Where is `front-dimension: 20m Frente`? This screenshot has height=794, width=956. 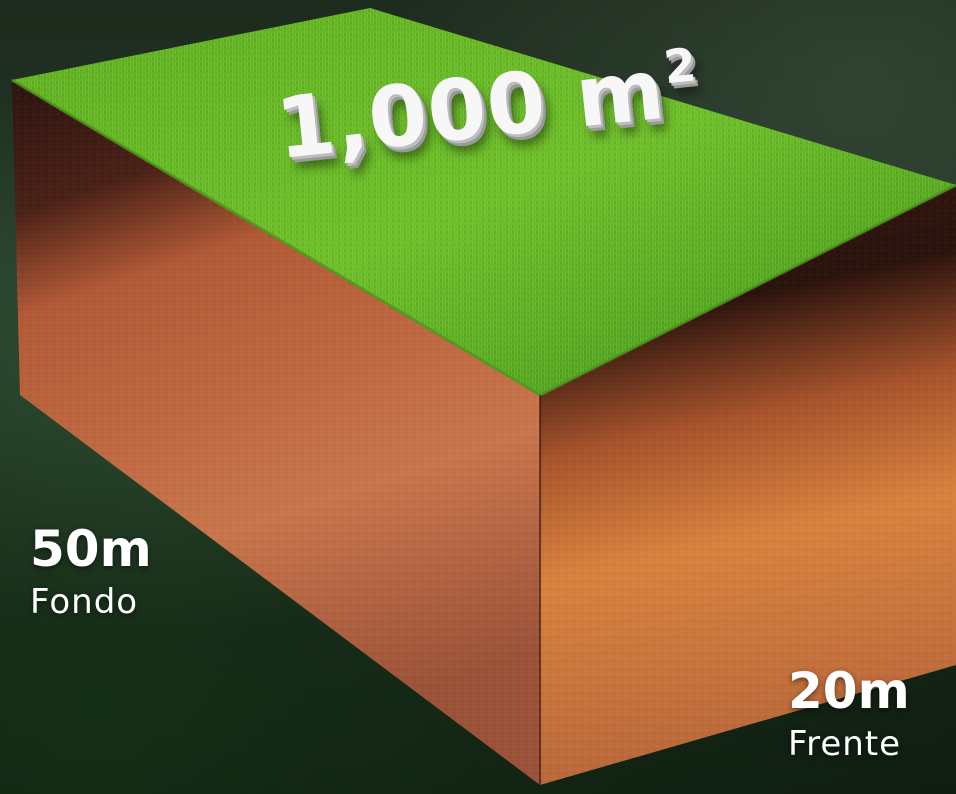 front-dimension: 20m Frente is located at coordinates (849, 715).